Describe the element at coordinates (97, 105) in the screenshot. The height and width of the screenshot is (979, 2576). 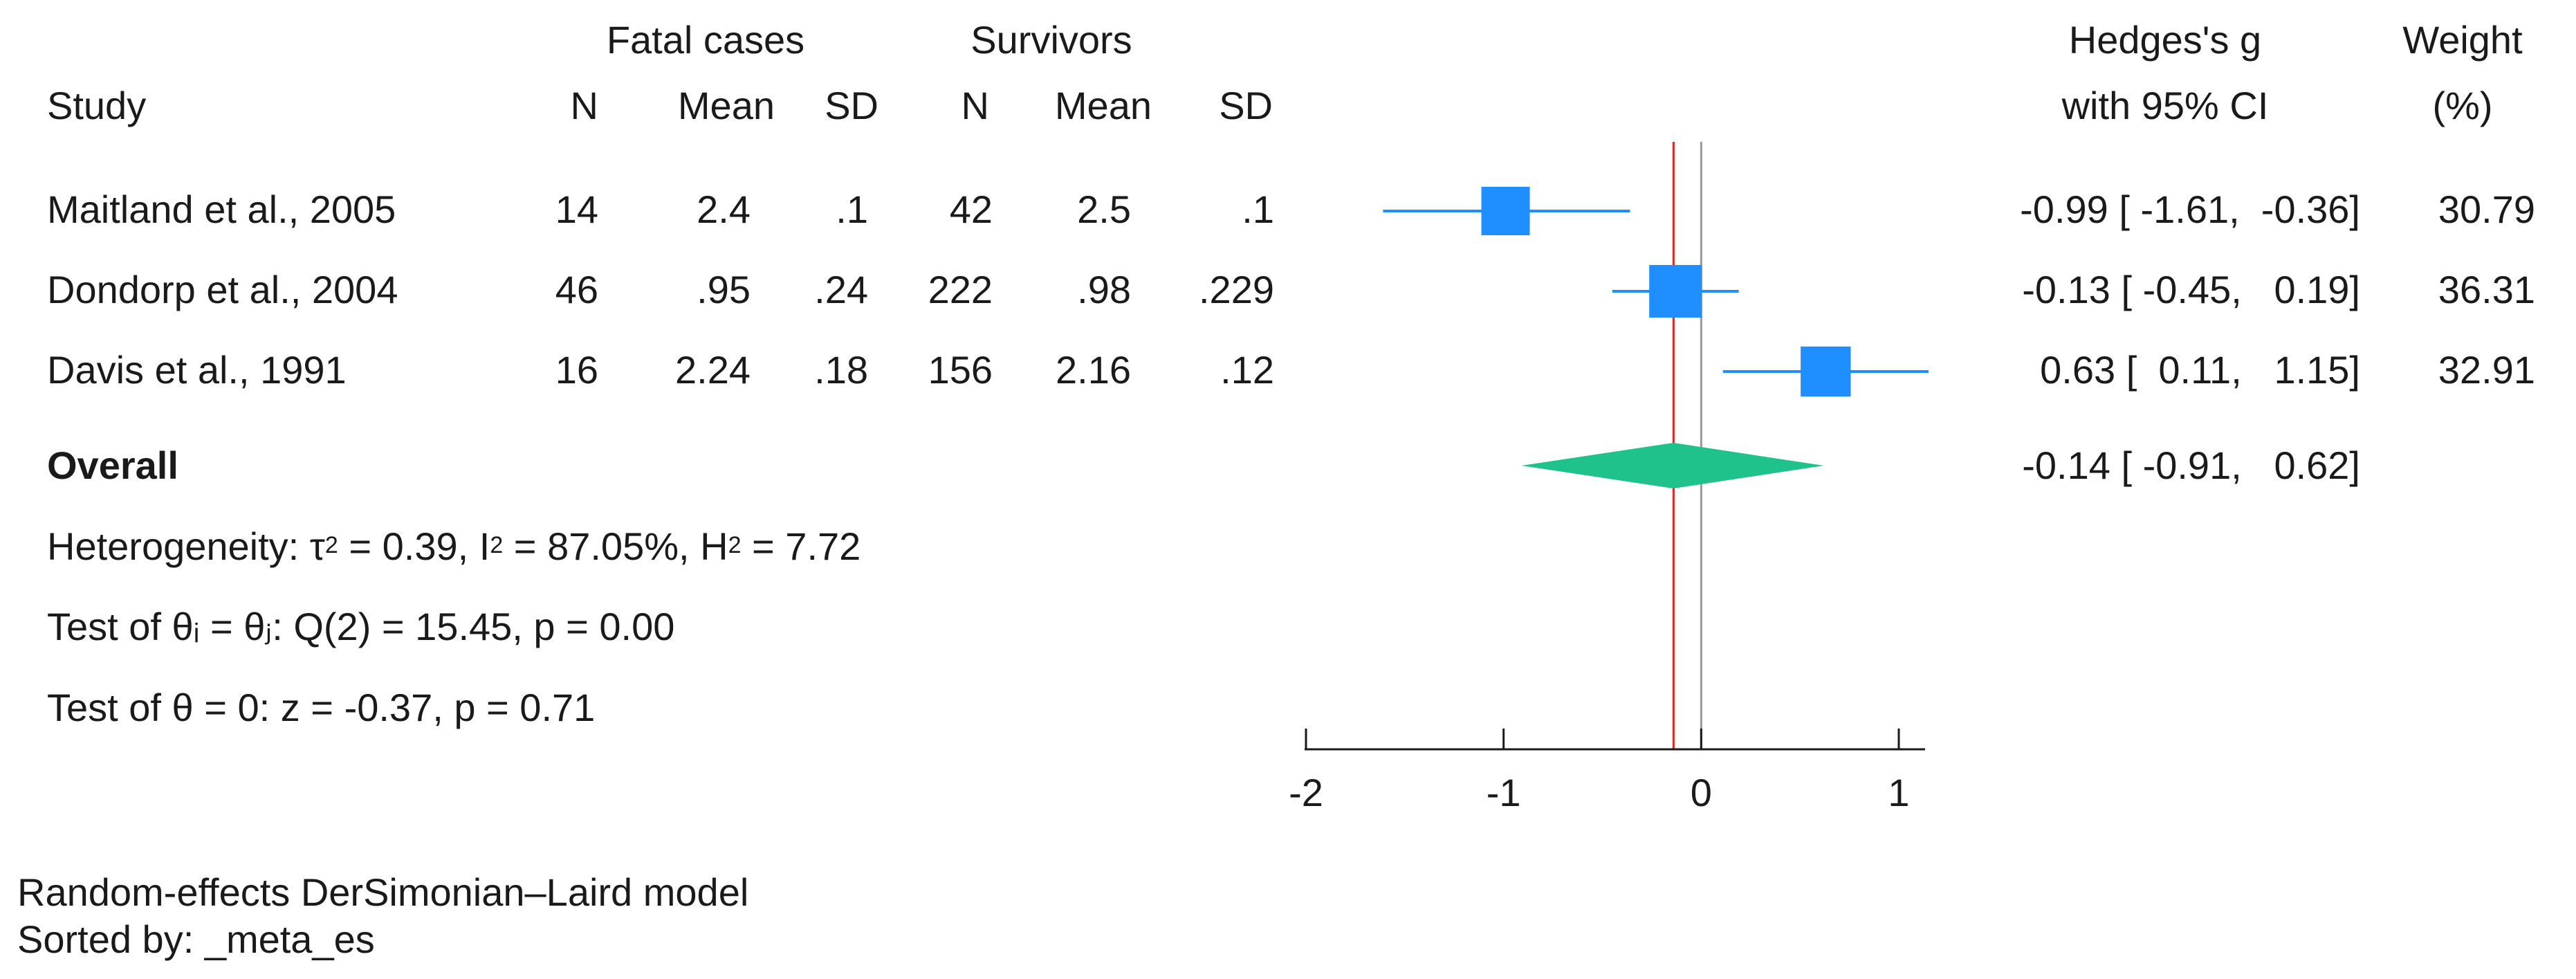
I see `header-study: Study` at that location.